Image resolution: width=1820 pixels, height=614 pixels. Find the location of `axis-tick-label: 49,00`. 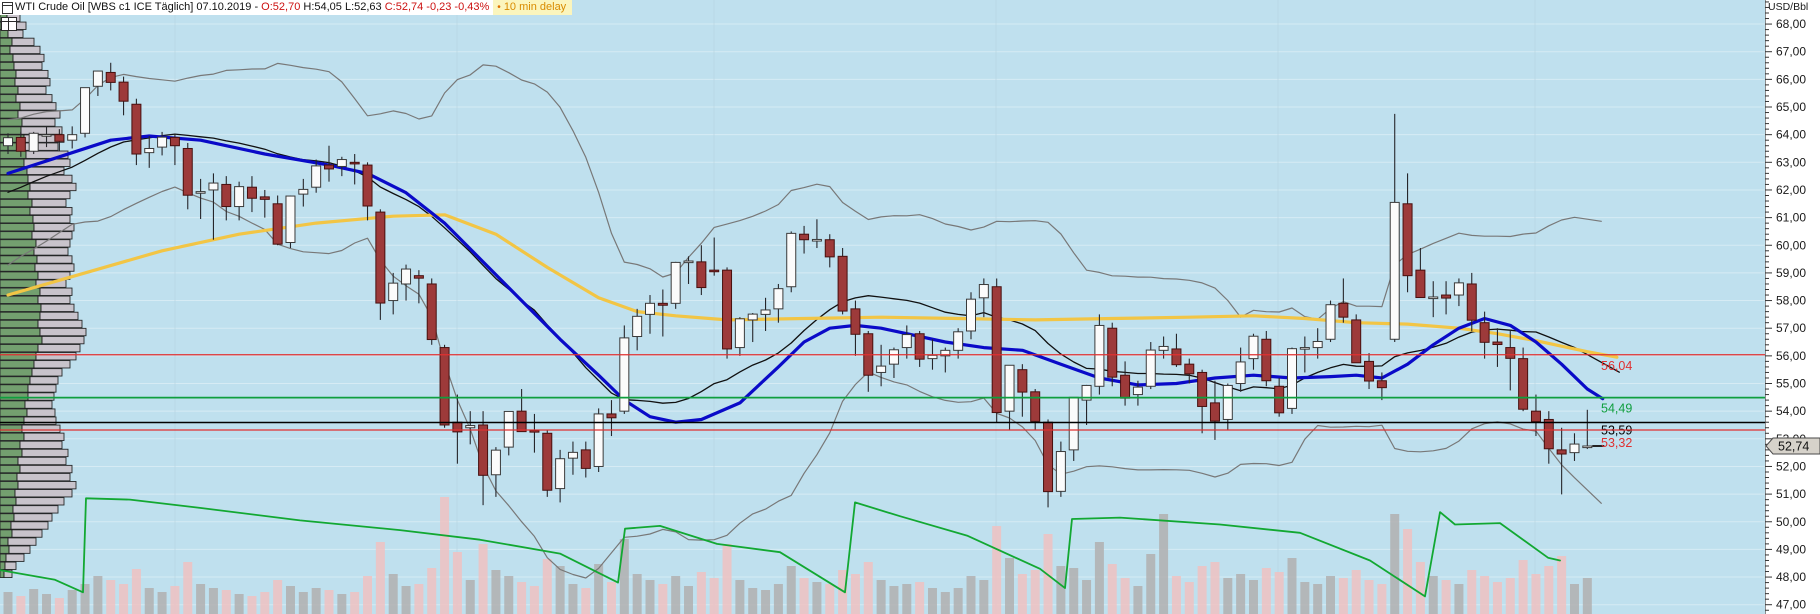

axis-tick-label: 49,00 is located at coordinates (1791, 549).